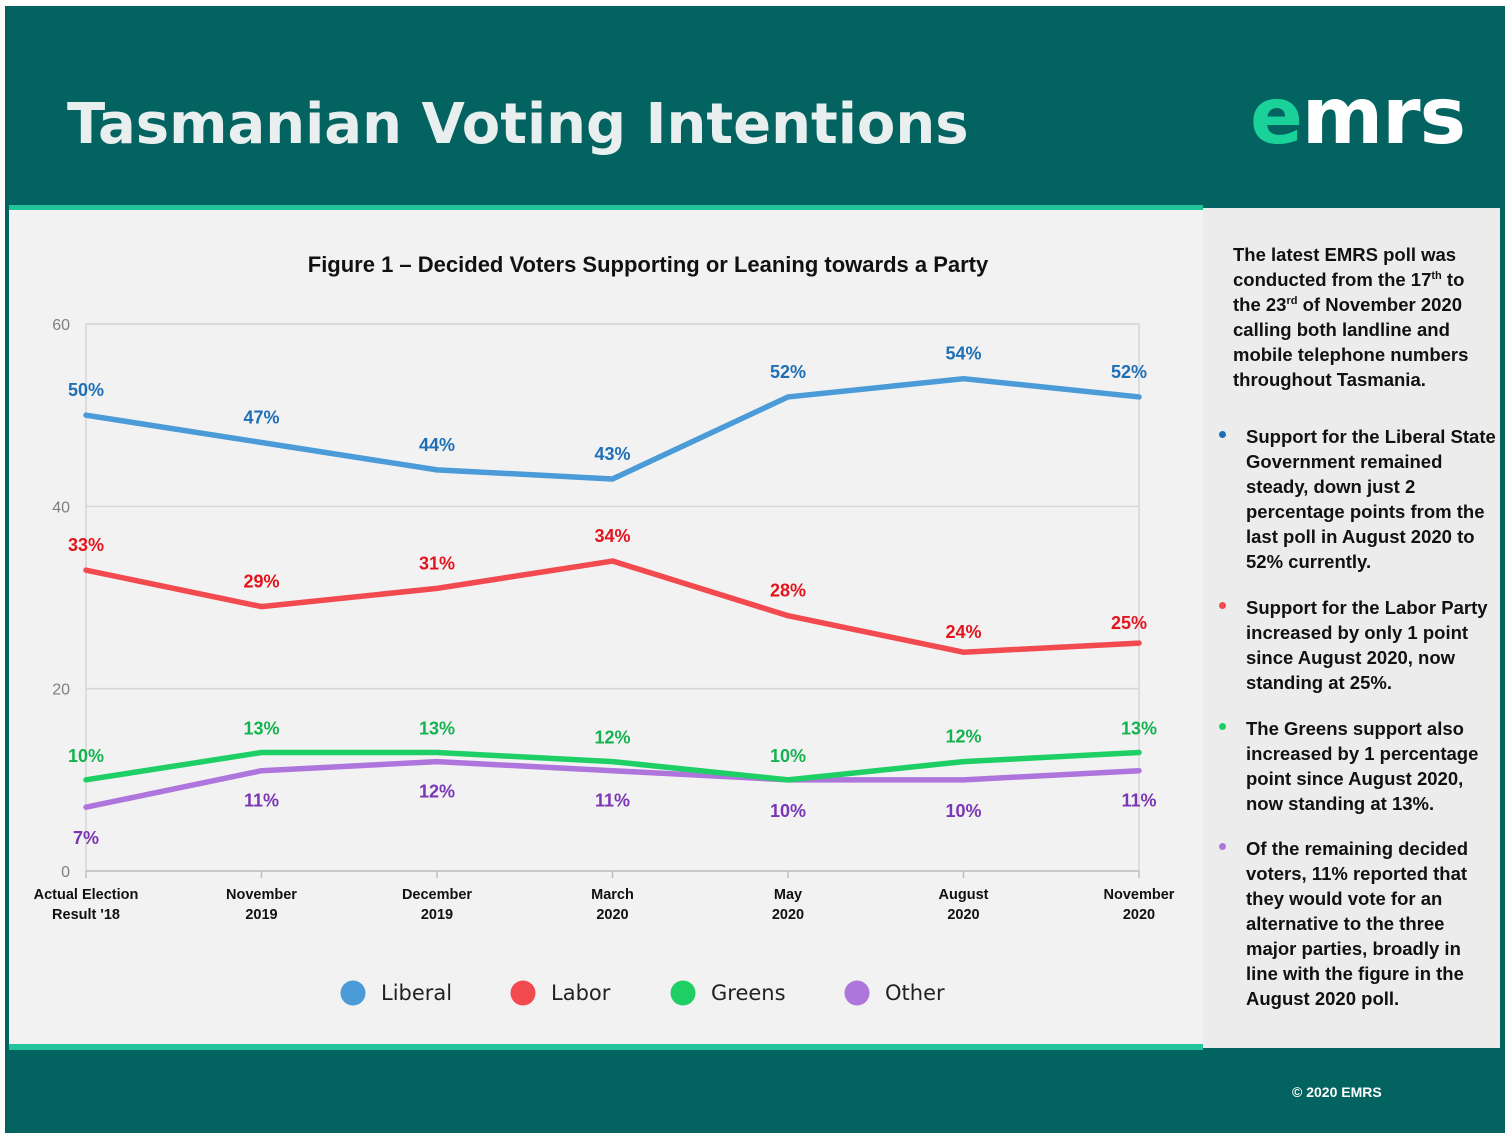  Describe the element at coordinates (612, 784) in the screenshot. I see `series-line-other` at that location.